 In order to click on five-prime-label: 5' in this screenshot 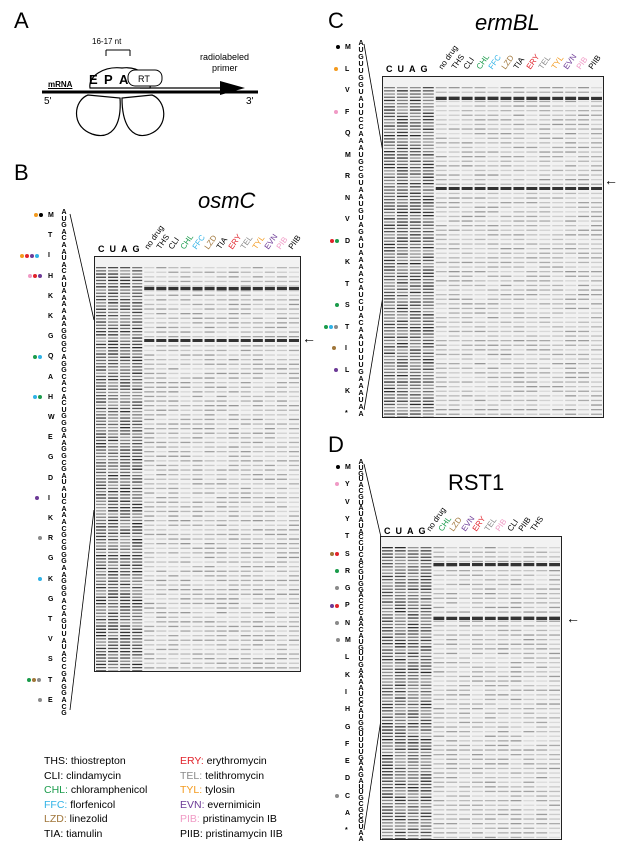, I will do `click(48, 101)`.